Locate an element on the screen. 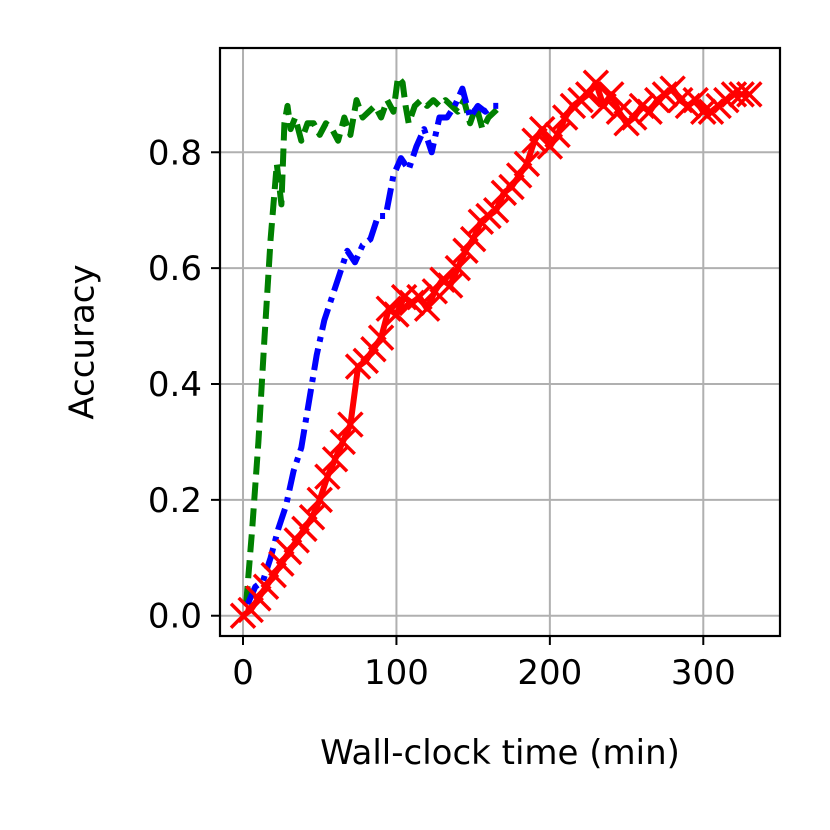 This screenshot has width=830, height=830. x-tick-label: 0 is located at coordinates (243, 673).